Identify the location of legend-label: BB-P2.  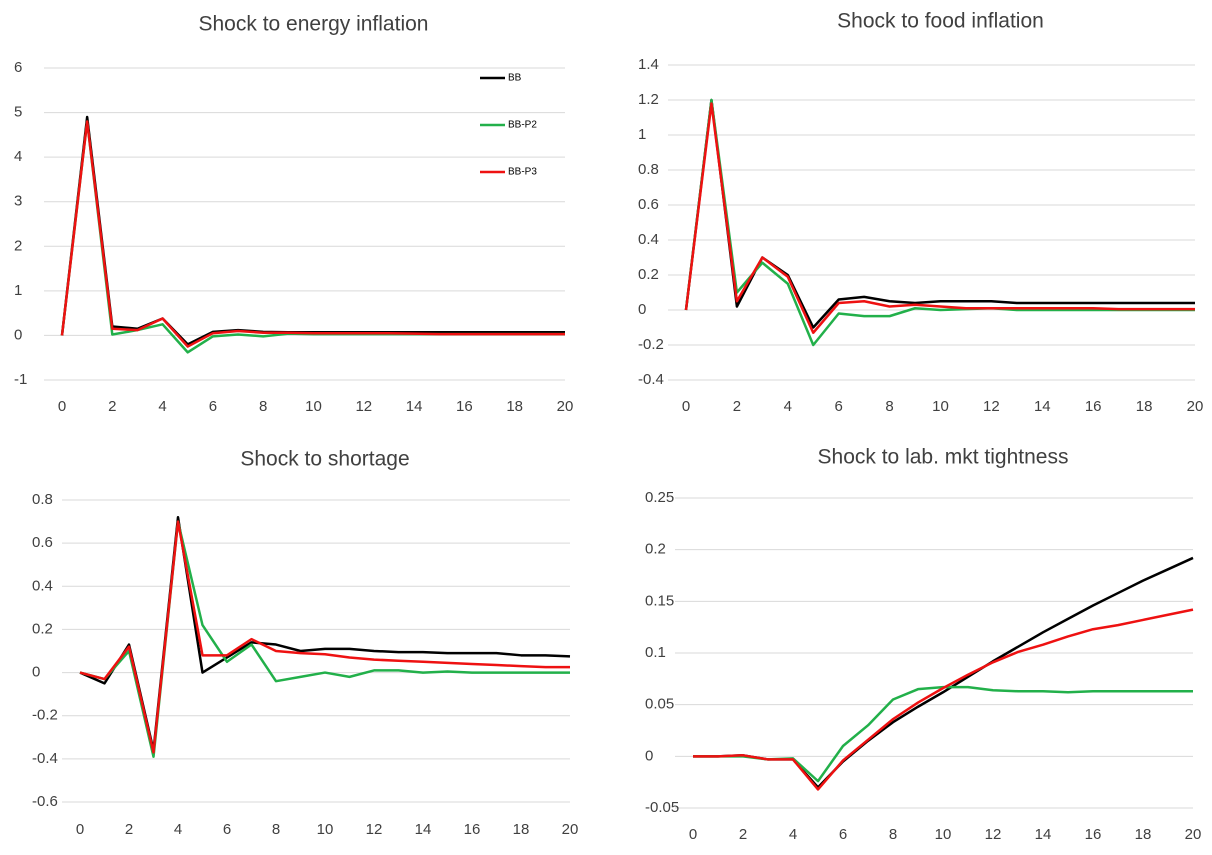
(522, 125).